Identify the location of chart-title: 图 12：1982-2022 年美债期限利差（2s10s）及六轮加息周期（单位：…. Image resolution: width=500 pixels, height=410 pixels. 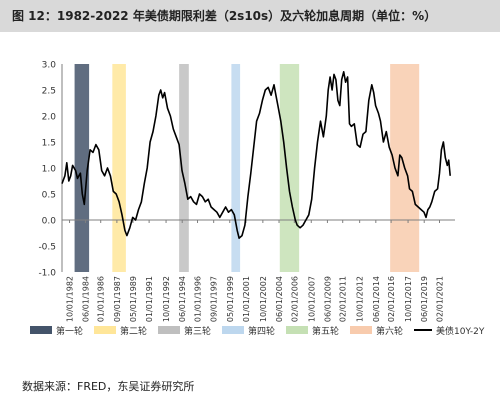
(250, 16).